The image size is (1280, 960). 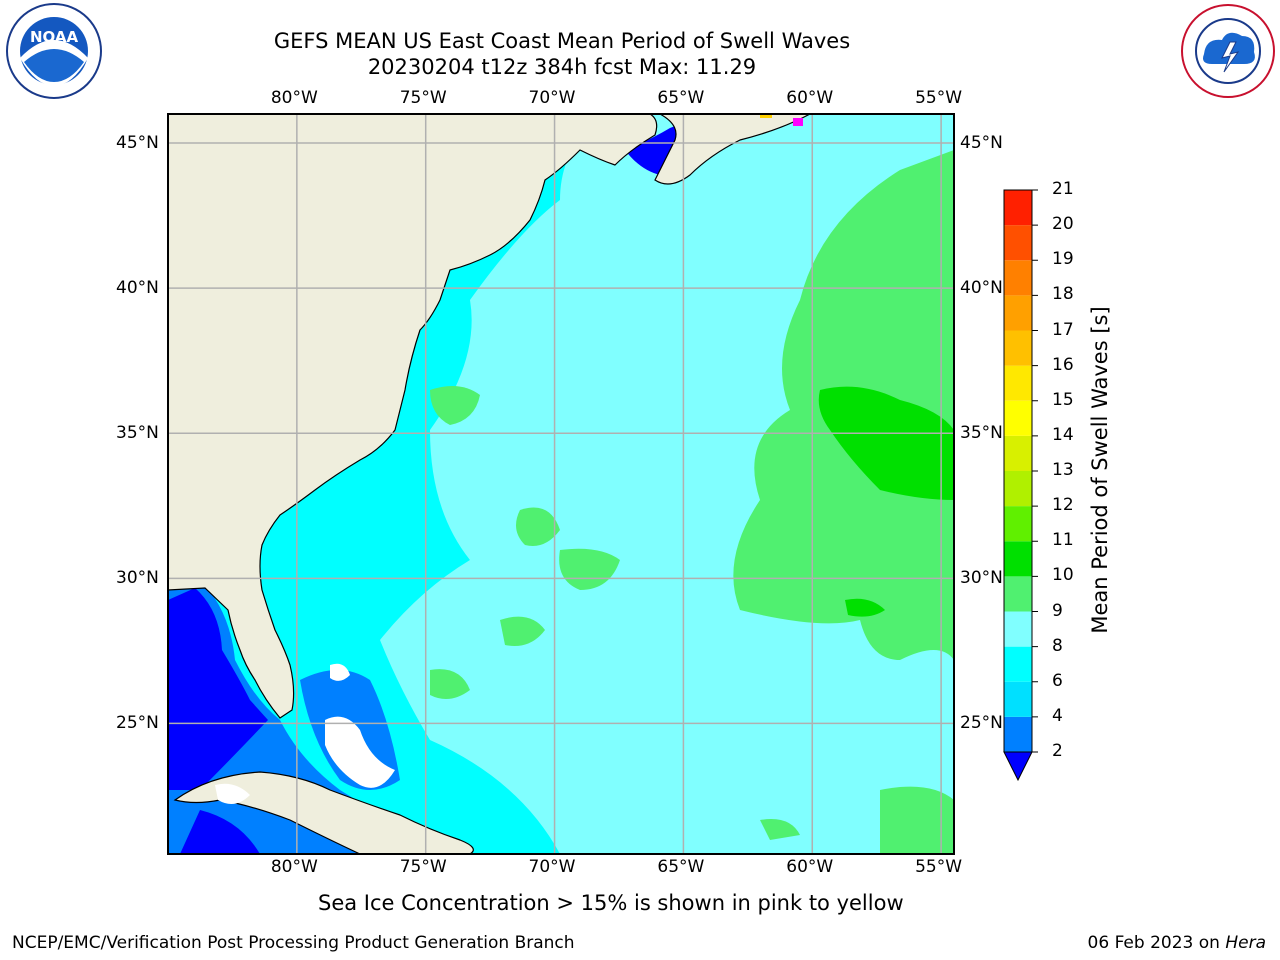 What do you see at coordinates (323, 813) in the screenshot?
I see `land-cuba` at bounding box center [323, 813].